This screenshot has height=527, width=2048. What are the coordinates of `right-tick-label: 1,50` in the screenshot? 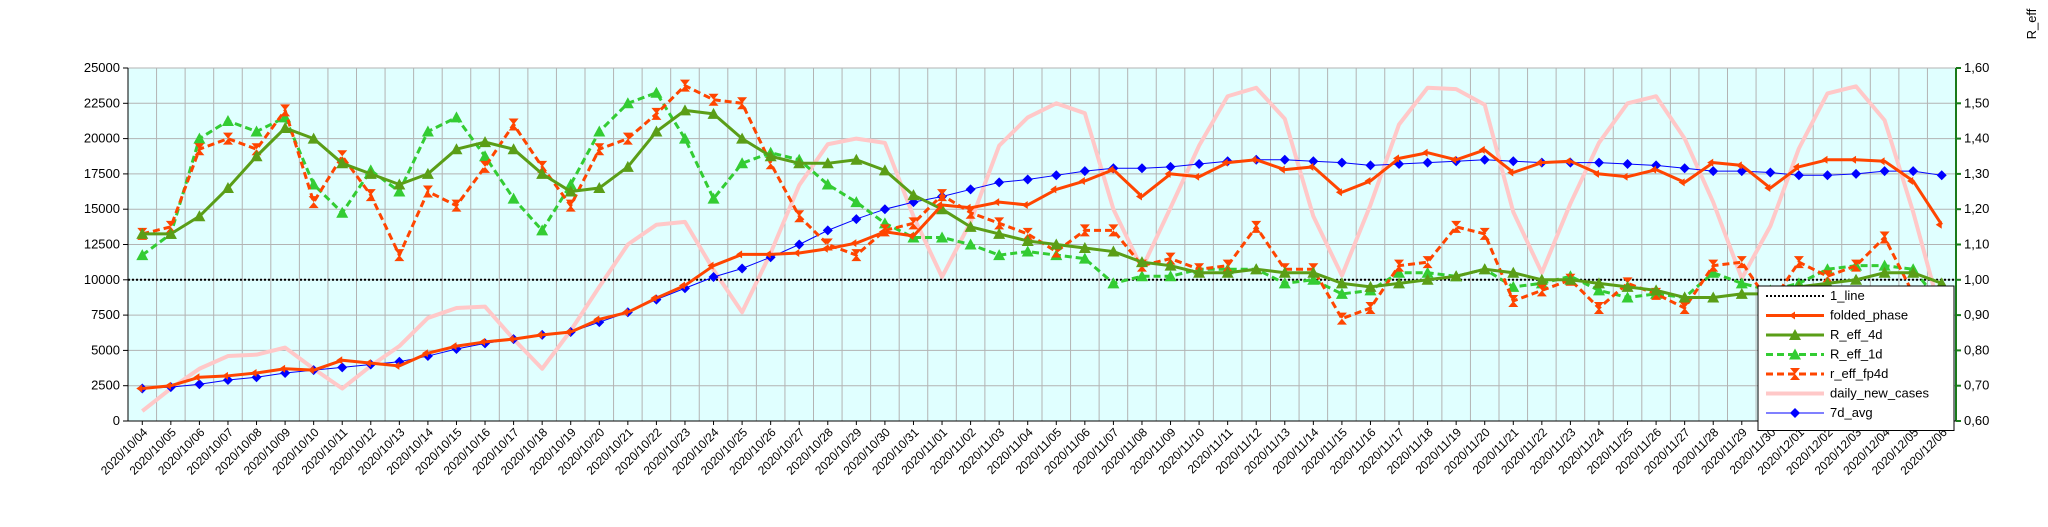 It's located at (1976, 102).